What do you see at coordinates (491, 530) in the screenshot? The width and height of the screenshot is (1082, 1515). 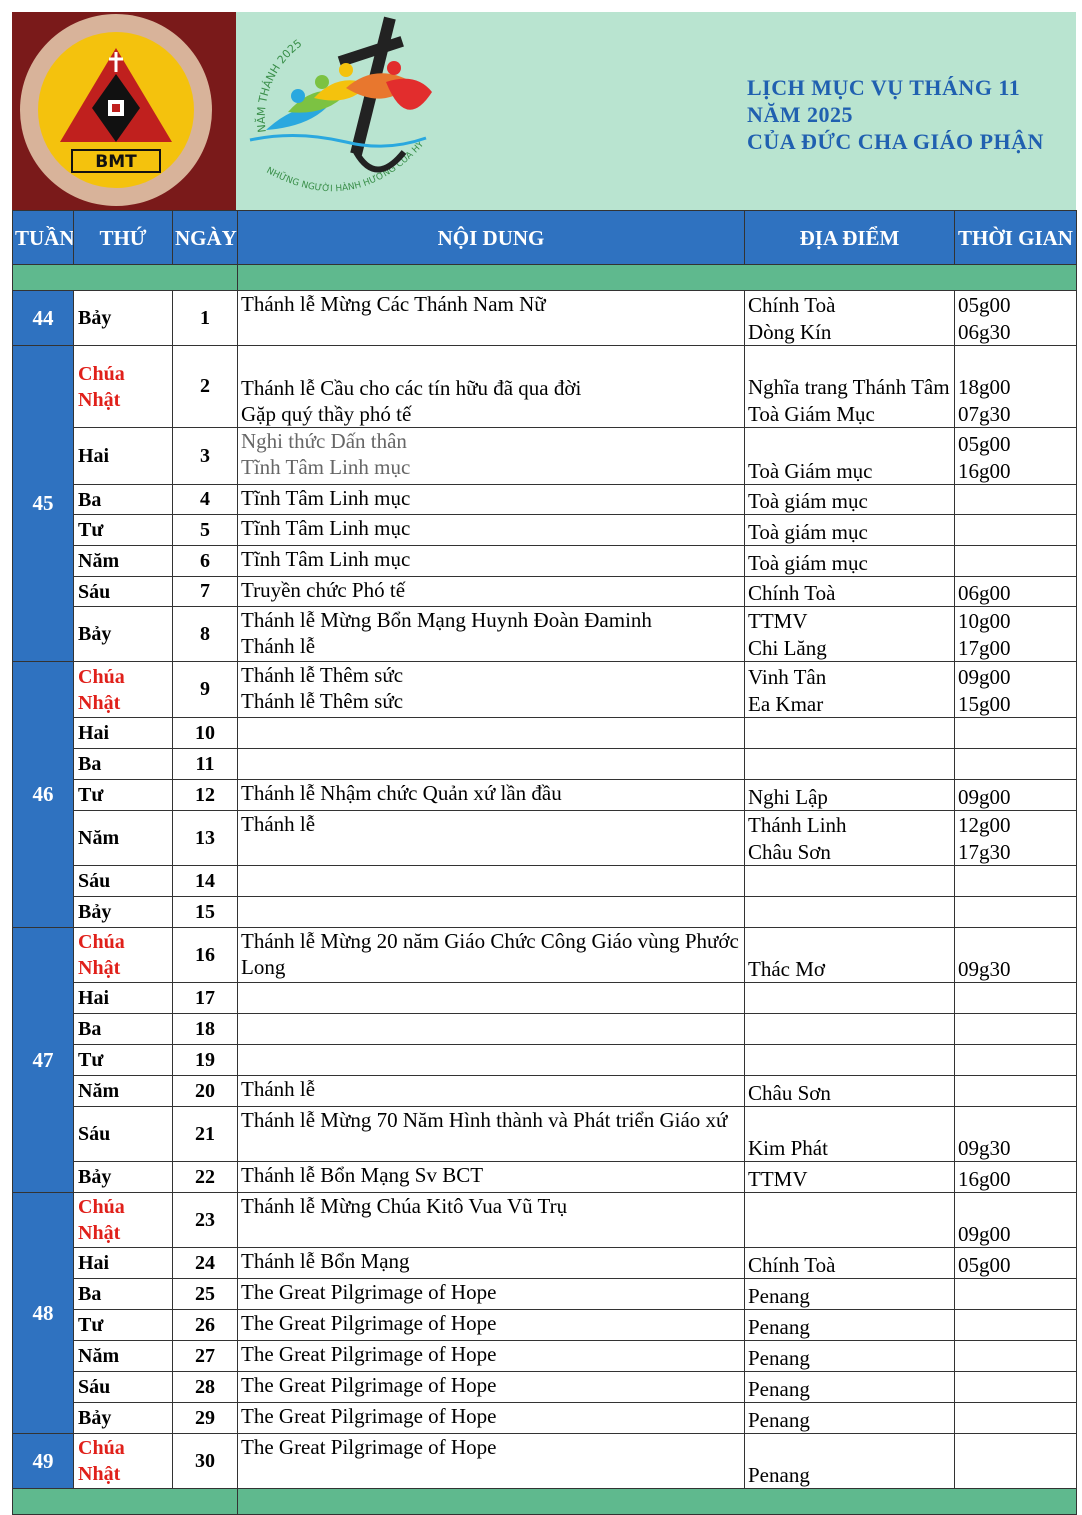 I see `content-cell: Tĩnh Tâm Linh mục` at bounding box center [491, 530].